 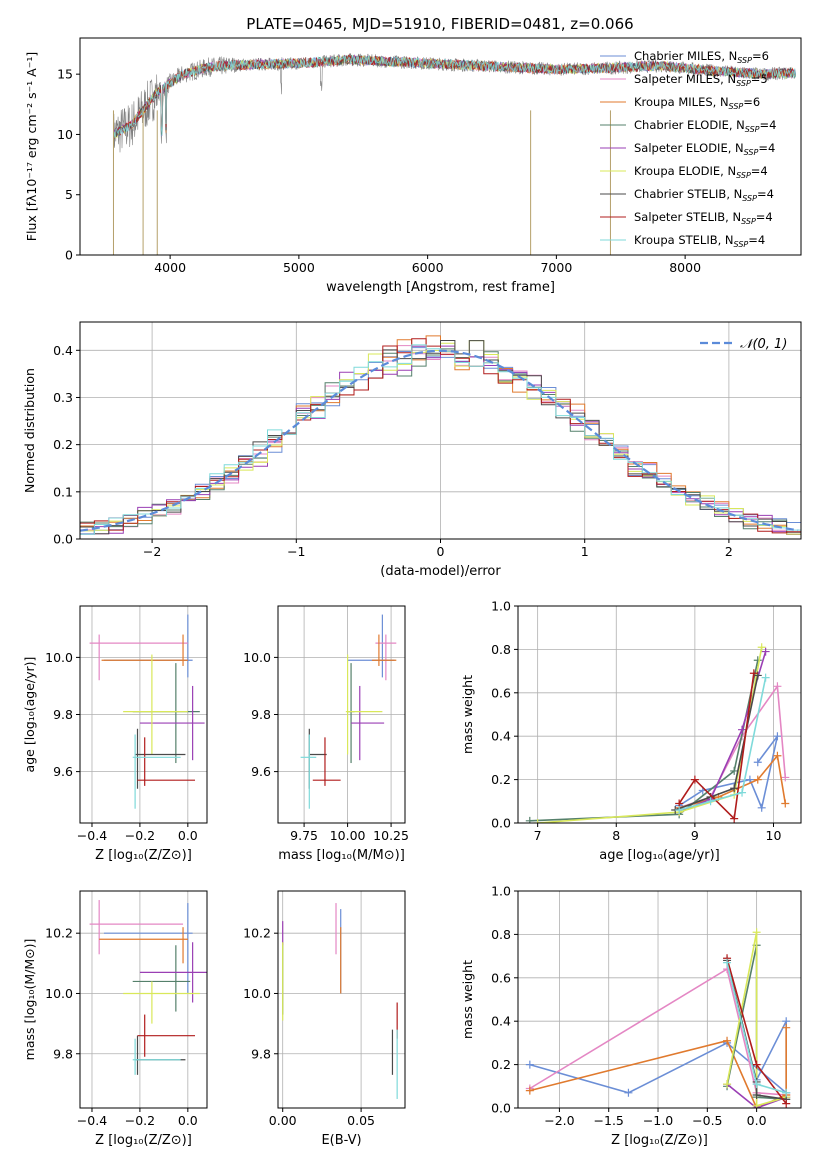 What do you see at coordinates (658, 1067) in the screenshot?
I see `series-line-kroupa_miles` at bounding box center [658, 1067].